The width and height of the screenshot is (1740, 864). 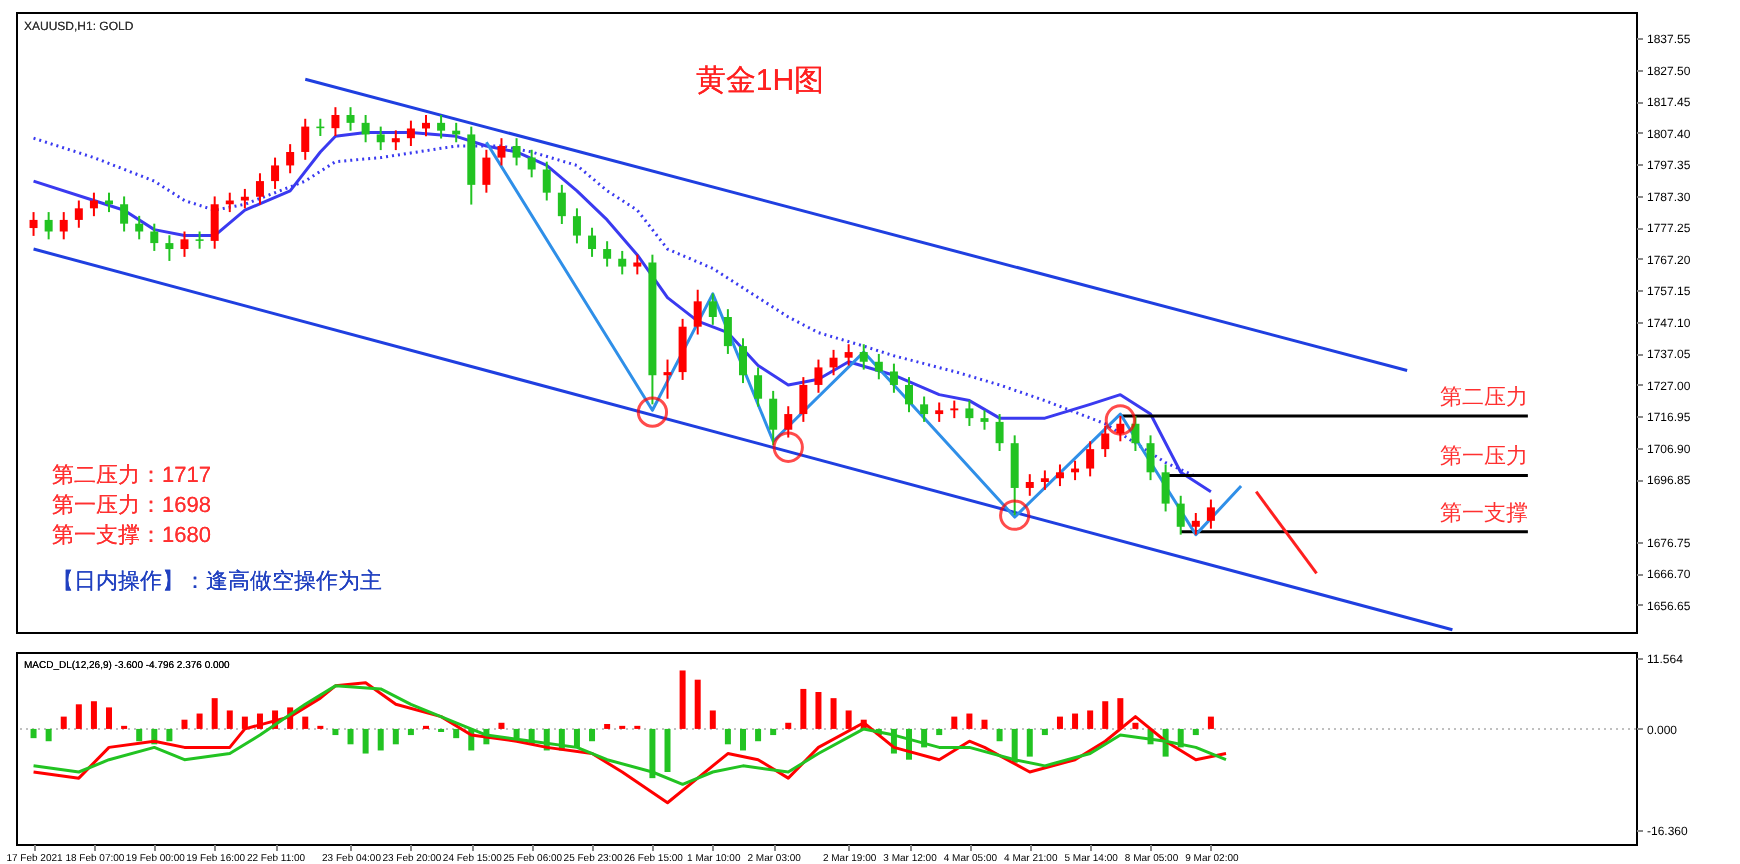 What do you see at coordinates (1483, 456) in the screenshot?
I see `series-label: 第一压力` at bounding box center [1483, 456].